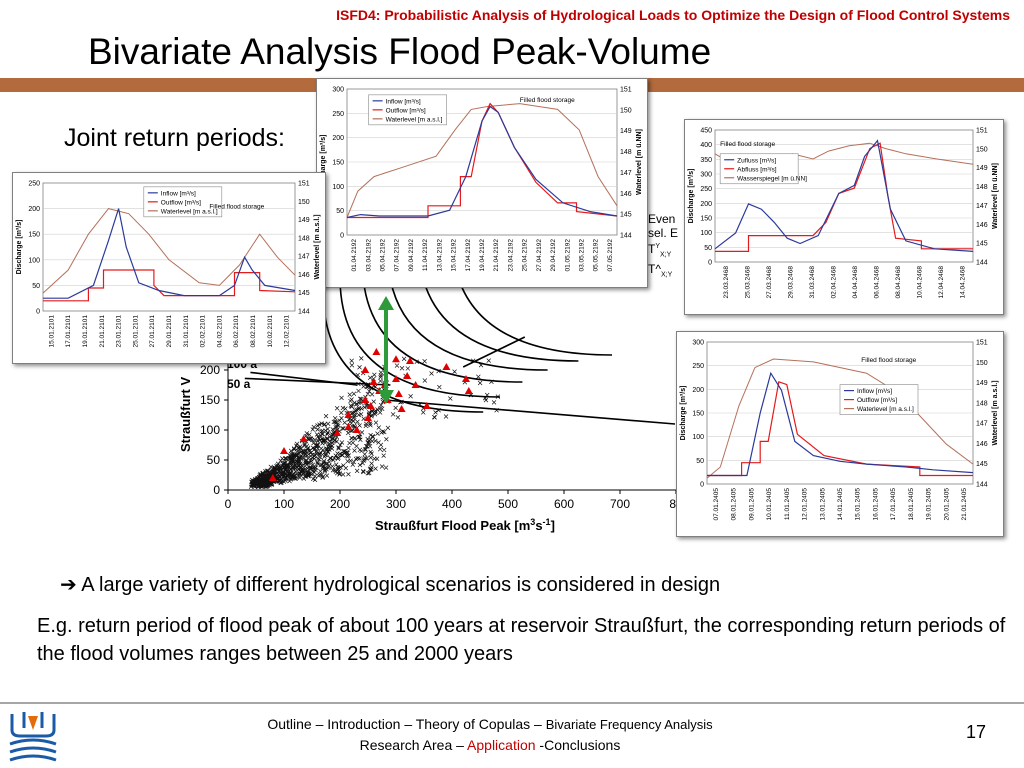 The image size is (1024, 768). Describe the element at coordinates (468, 255) in the screenshot. I see `date-tick: 17.04.2192` at that location.